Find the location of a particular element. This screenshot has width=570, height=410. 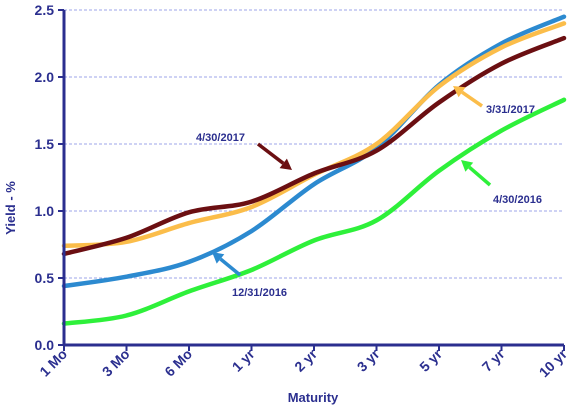

x-tick-label: 3 Mo is located at coordinates (116, 363).